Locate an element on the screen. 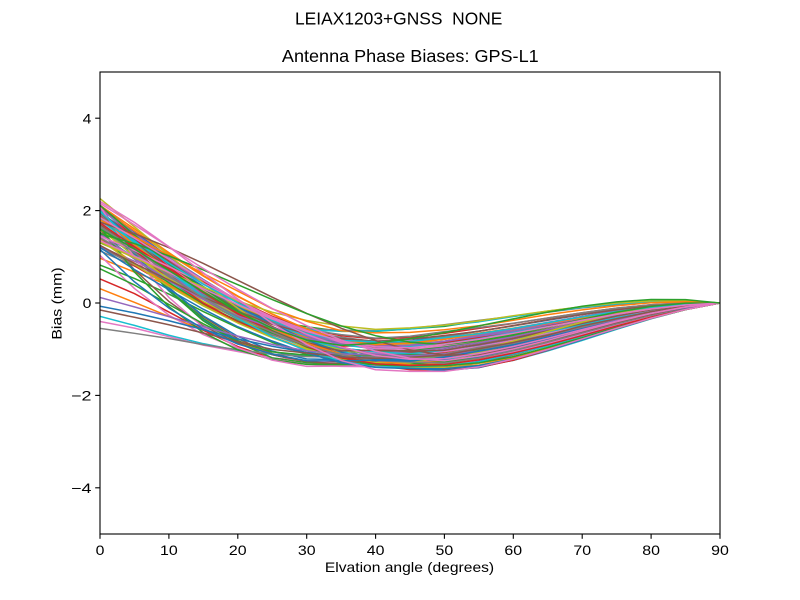 This screenshot has width=800, height=600. svg-text: −2 is located at coordinates (81, 396).